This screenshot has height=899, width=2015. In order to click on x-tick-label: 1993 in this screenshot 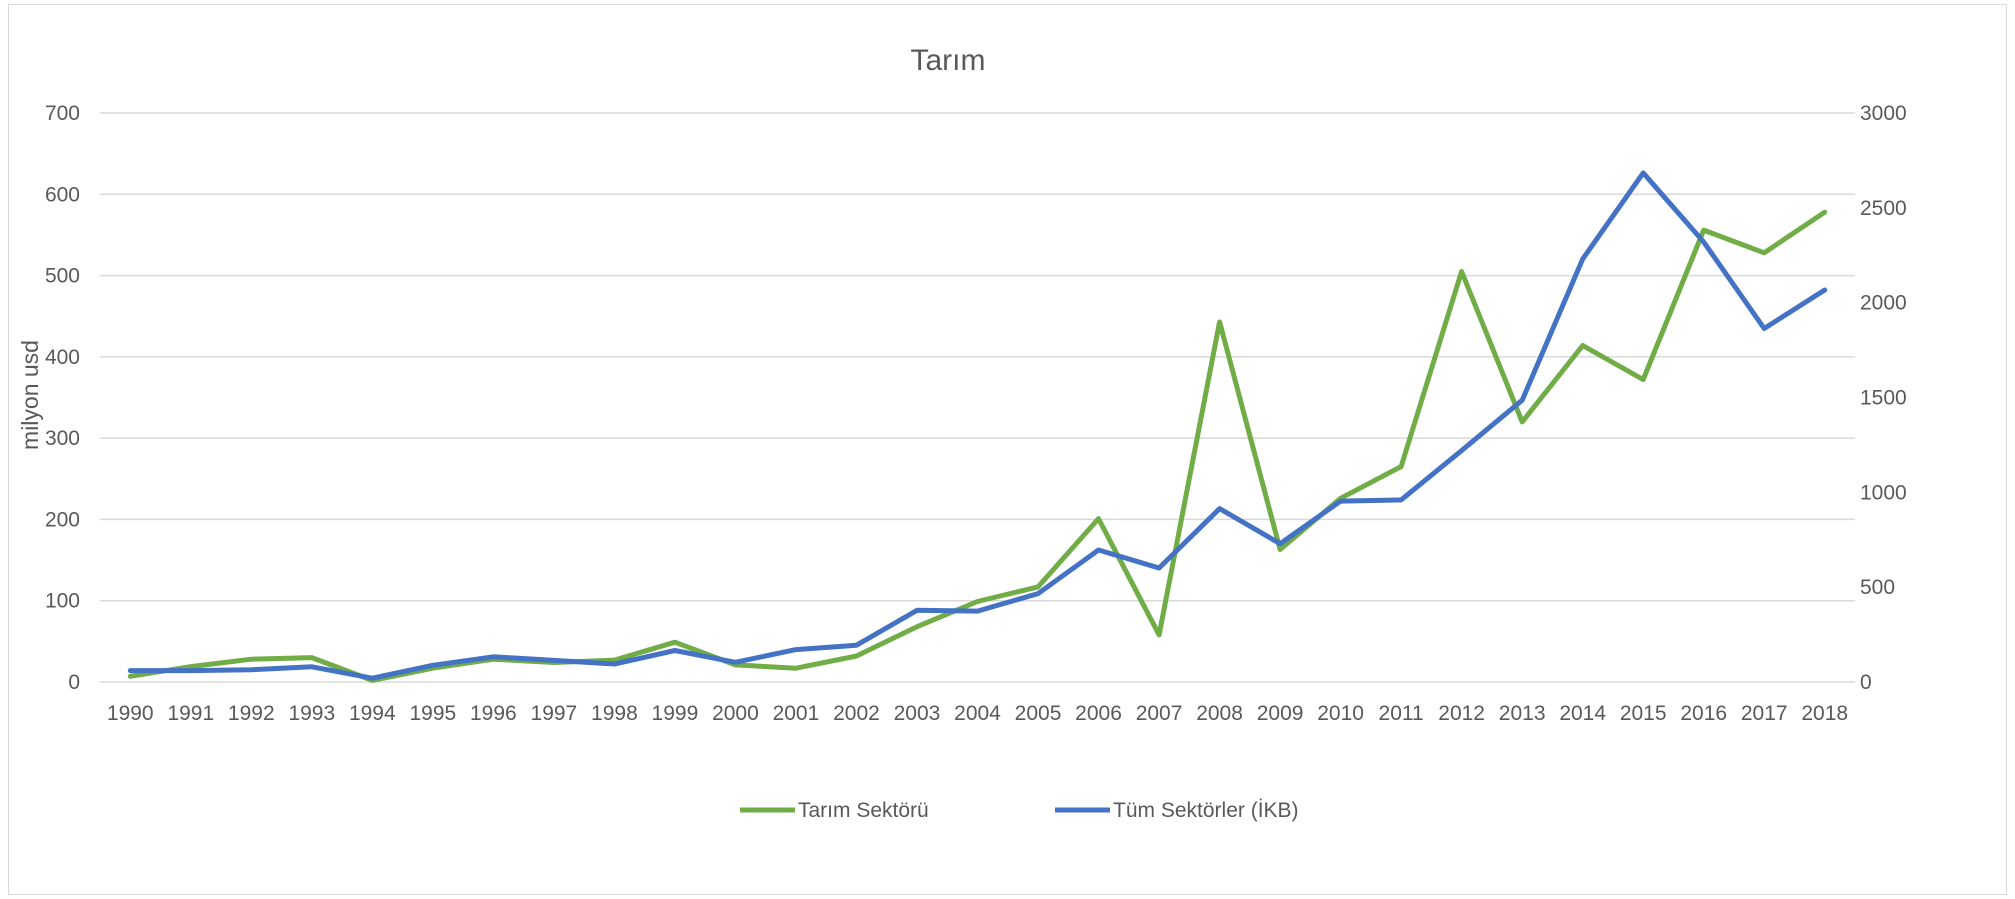, I will do `click(311, 713)`.